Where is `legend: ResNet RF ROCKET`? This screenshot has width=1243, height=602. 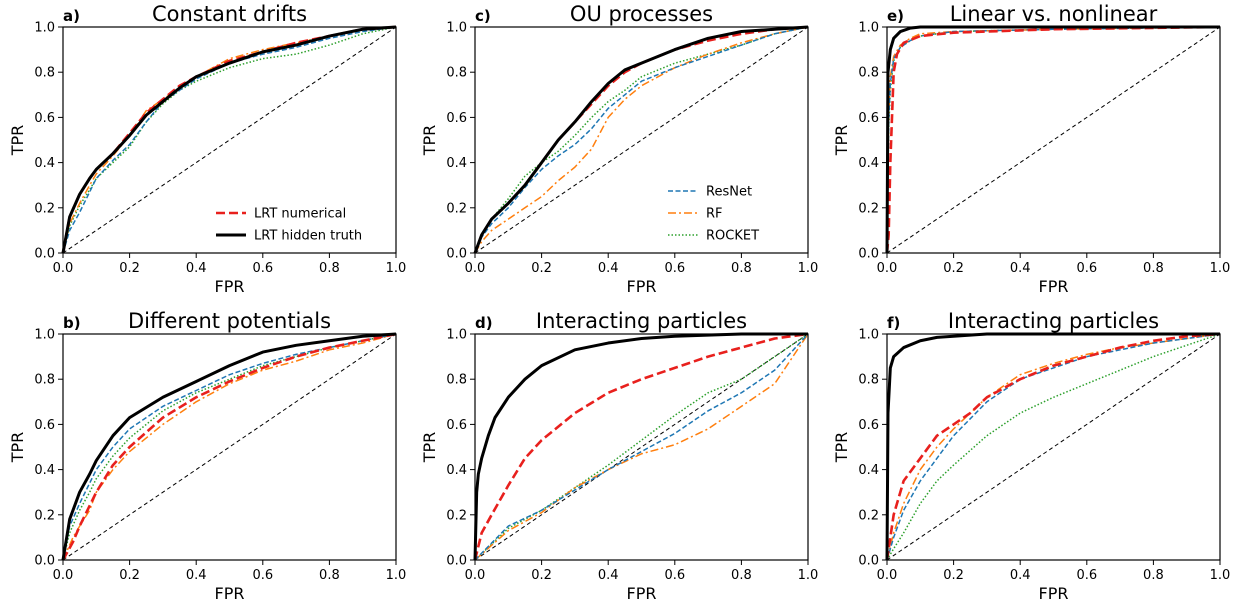 legend: ResNet RF ROCKET is located at coordinates (713, 214).